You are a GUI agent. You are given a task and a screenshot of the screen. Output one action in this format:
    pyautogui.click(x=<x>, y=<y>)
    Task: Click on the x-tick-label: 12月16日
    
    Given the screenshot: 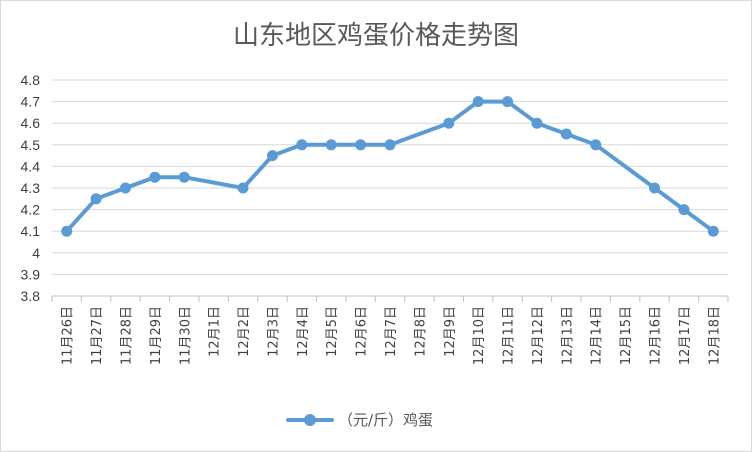 What is the action you would take?
    pyautogui.click(x=656, y=335)
    